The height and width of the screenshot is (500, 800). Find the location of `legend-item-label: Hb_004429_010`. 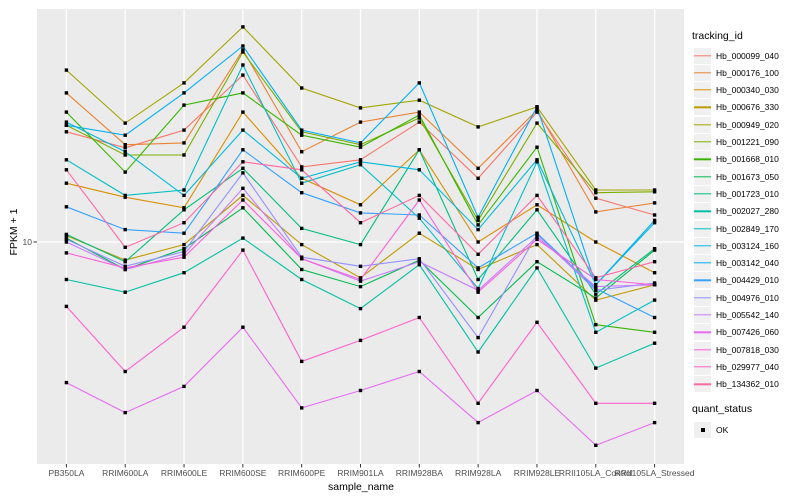

legend-item-label: Hb_004429_010 is located at coordinates (747, 280).